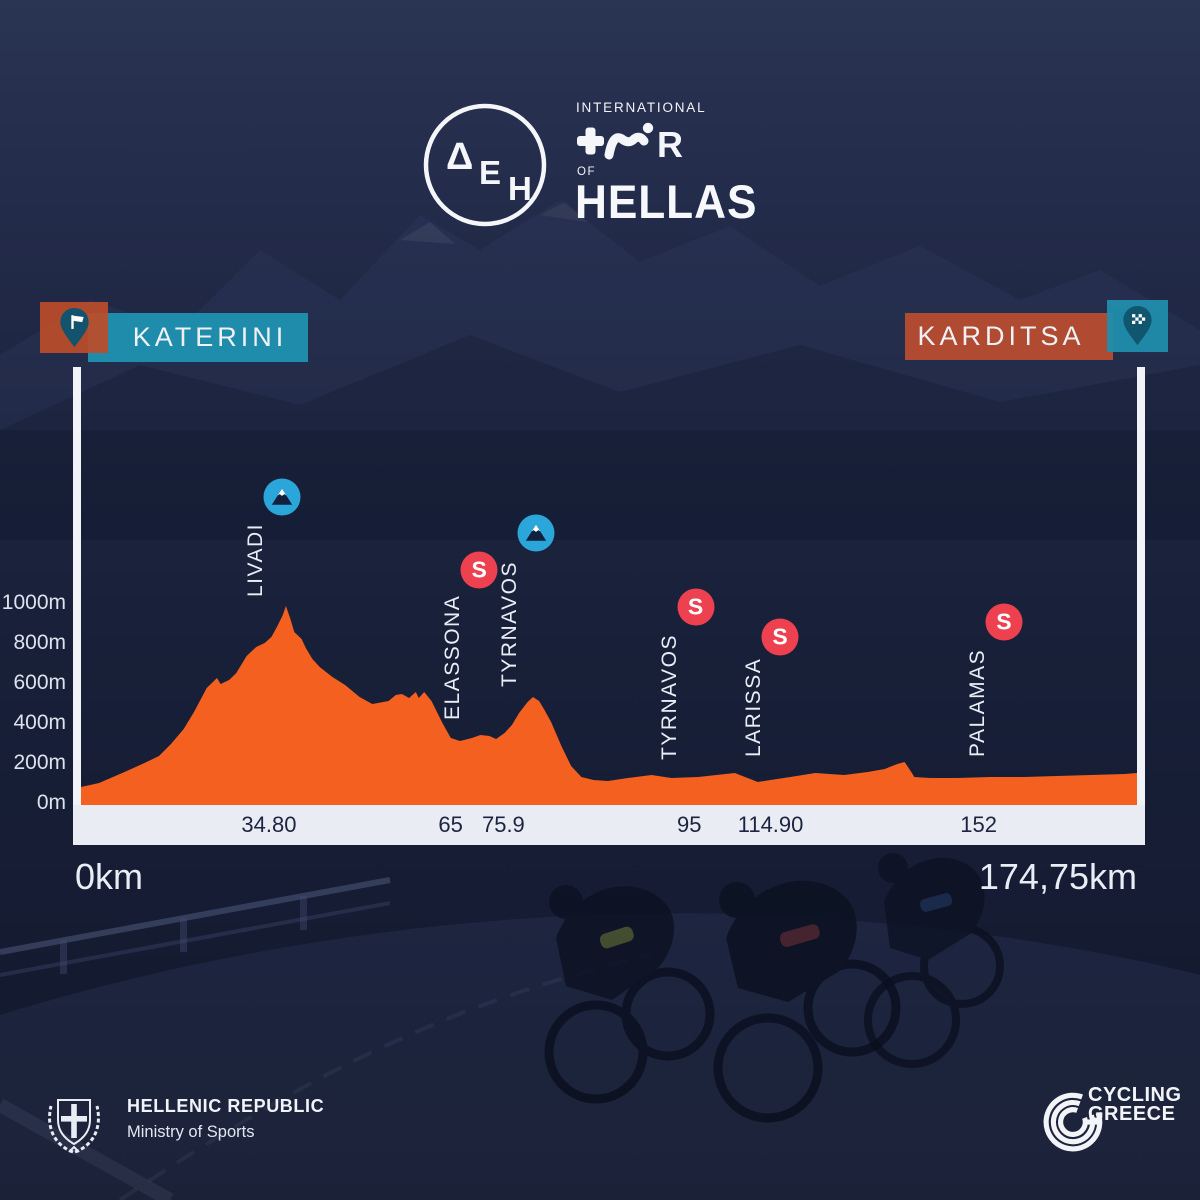  Describe the element at coordinates (255, 560) in the screenshot. I see `waypoint-label: LIVADI` at that location.